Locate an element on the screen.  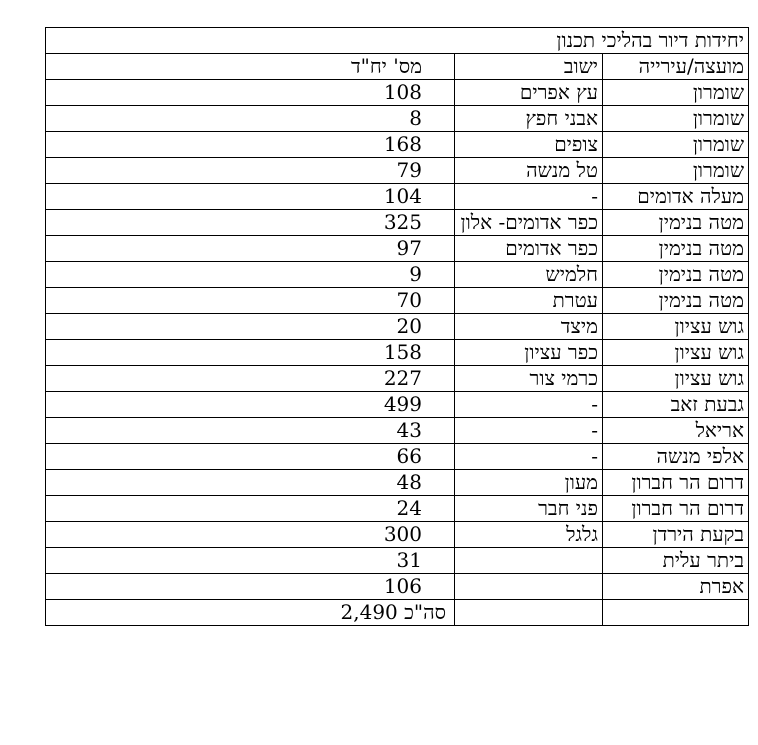
table-row: שומרון טל מנשה 79 is located at coordinates (397, 170).